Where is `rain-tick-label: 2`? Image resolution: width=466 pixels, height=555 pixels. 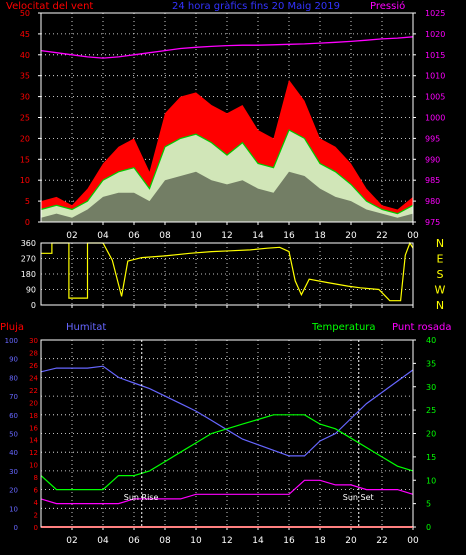 rain-tick-label: 2 is located at coordinates (36, 516).